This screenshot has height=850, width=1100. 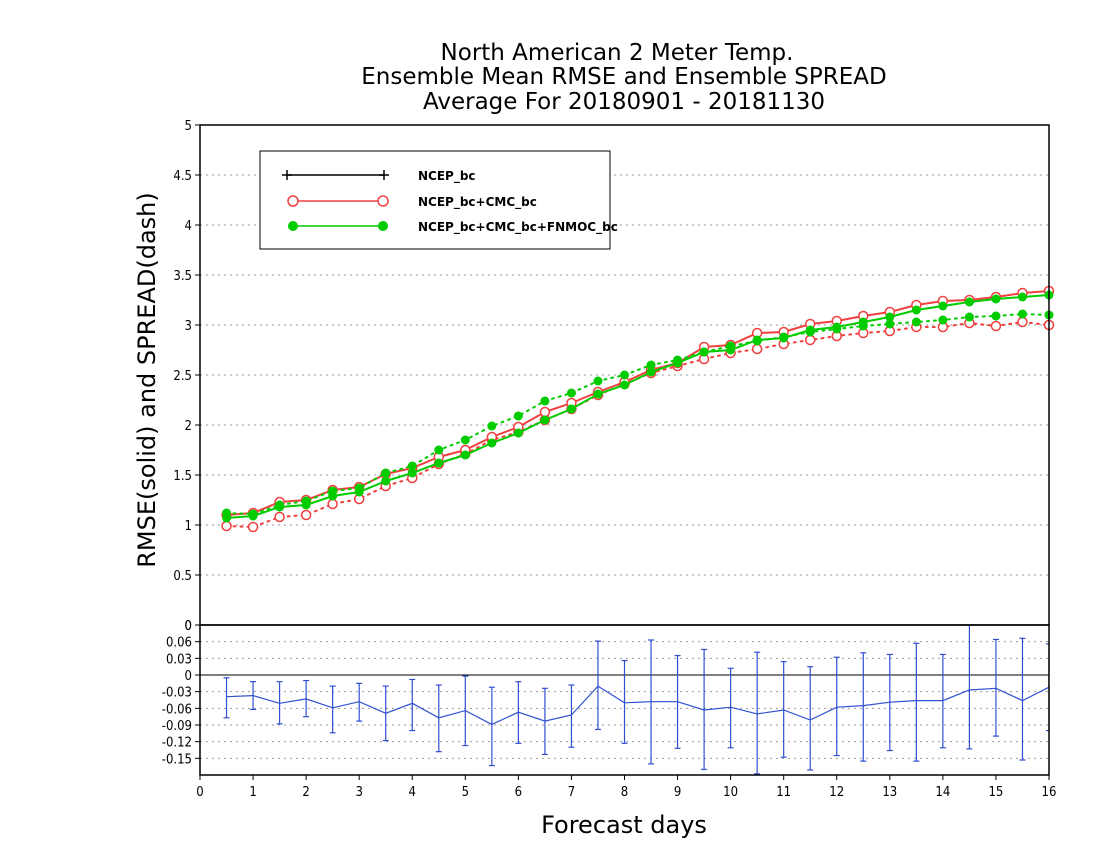 What do you see at coordinates (147, 380) in the screenshot?
I see `y-axis-label: RMSE(solid) and SPREAD(dash)` at bounding box center [147, 380].